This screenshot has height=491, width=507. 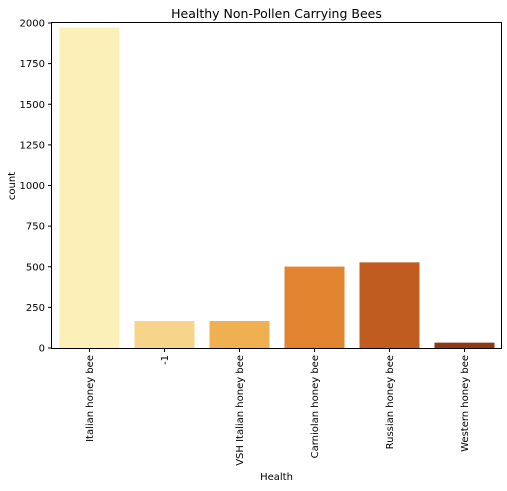 What do you see at coordinates (35, 308) in the screenshot?
I see `y-tick-label: 250` at bounding box center [35, 308].